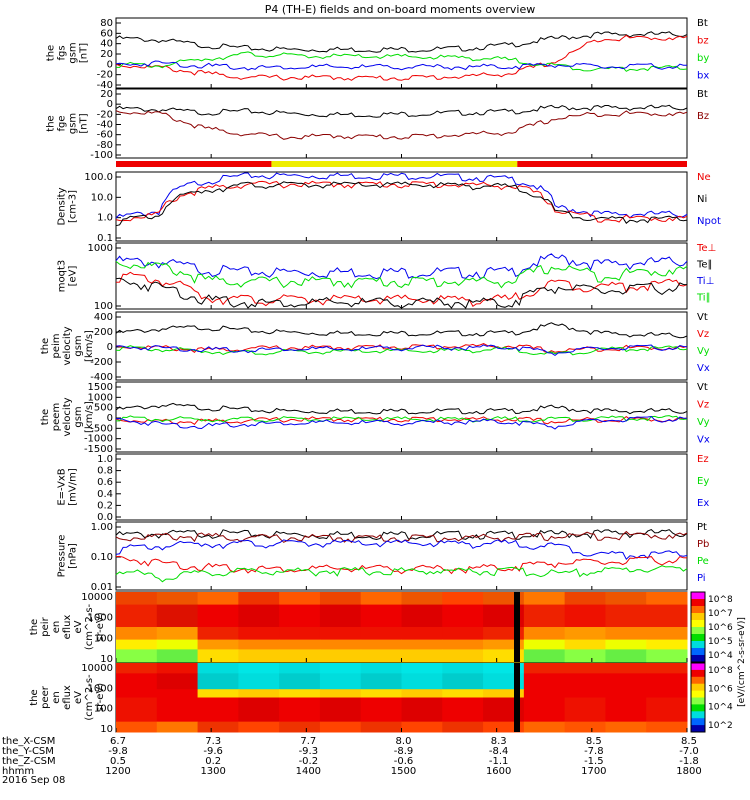 This screenshot has height=800, width=750. Describe the element at coordinates (105, 218) in the screenshot. I see `y-tick-label: 1.0` at that location.